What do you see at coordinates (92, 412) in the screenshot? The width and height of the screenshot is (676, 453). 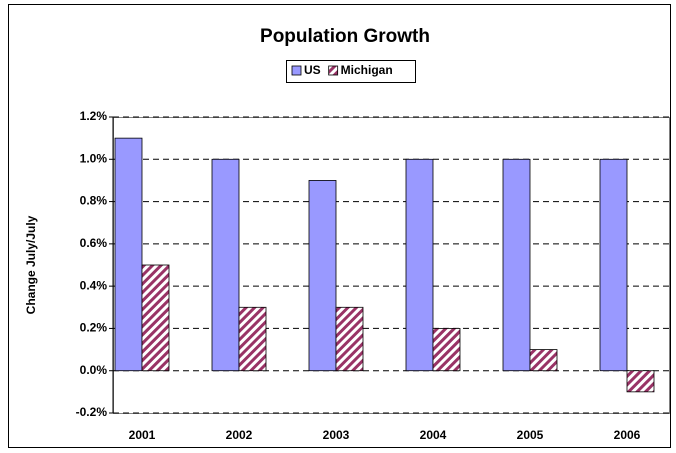 I see `y-tick-label: -0.2%` at bounding box center [92, 412].